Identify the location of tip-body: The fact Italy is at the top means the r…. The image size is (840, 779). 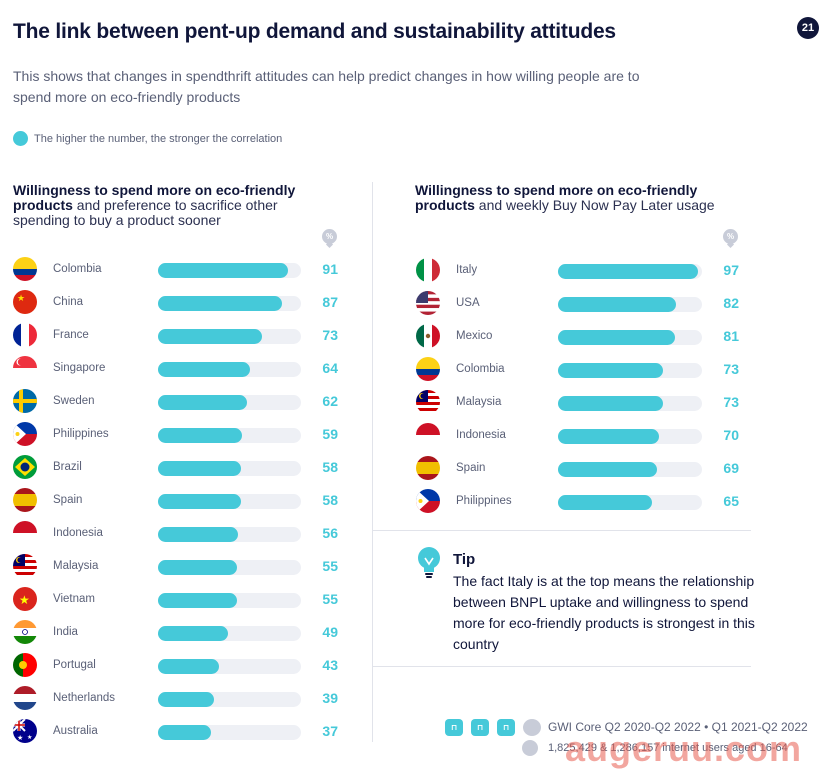
(604, 612).